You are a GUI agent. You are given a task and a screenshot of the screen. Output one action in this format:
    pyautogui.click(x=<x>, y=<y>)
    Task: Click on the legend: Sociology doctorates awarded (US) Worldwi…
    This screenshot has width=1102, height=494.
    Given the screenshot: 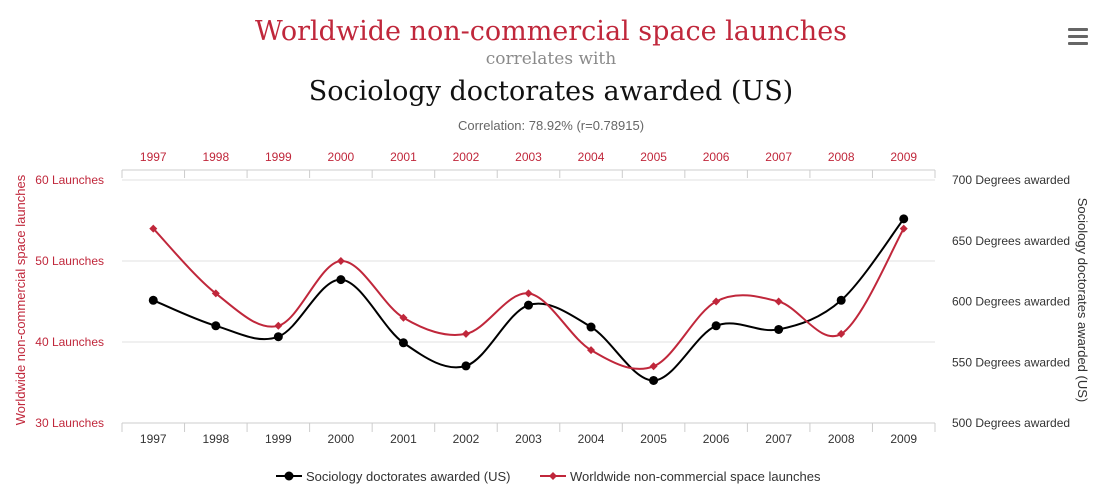 What is the action you would take?
    pyautogui.click(x=548, y=476)
    